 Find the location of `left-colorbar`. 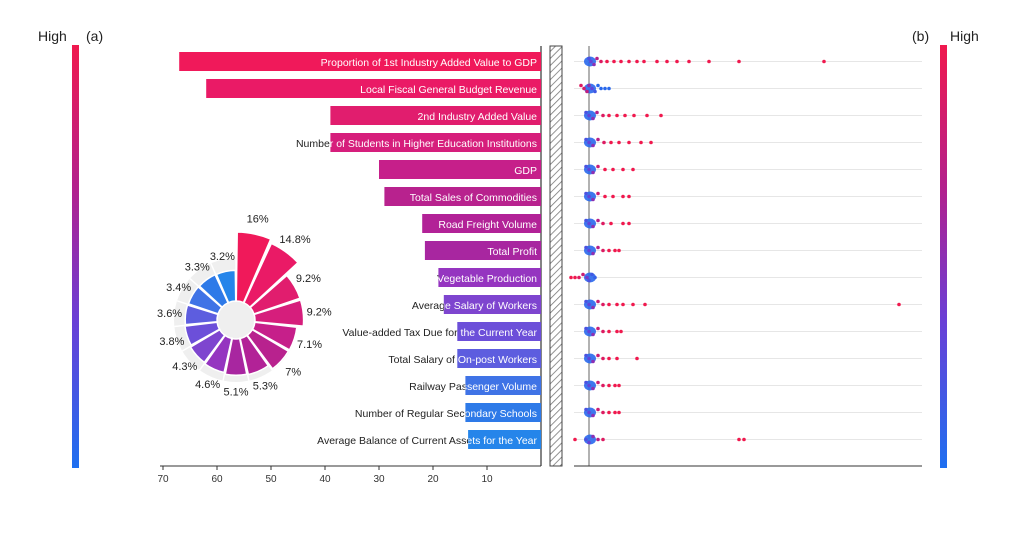

left-colorbar is located at coordinates (75, 256).